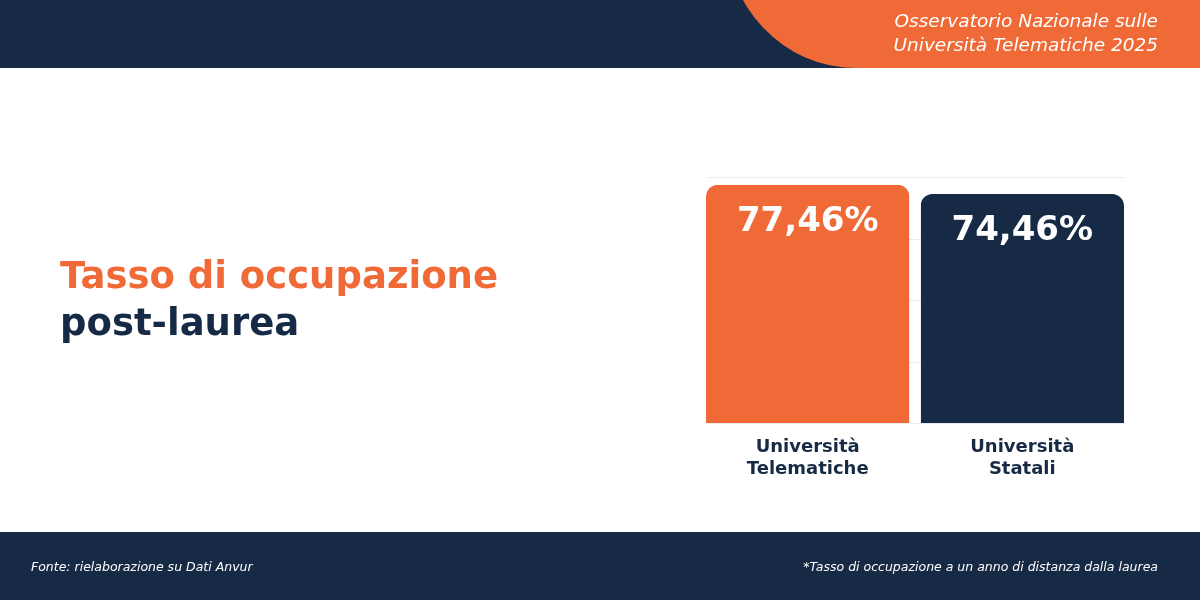  Describe the element at coordinates (980, 566) in the screenshot. I see `text: *Tasso di occupazione a un anno di distanza dalla laurea` at that location.